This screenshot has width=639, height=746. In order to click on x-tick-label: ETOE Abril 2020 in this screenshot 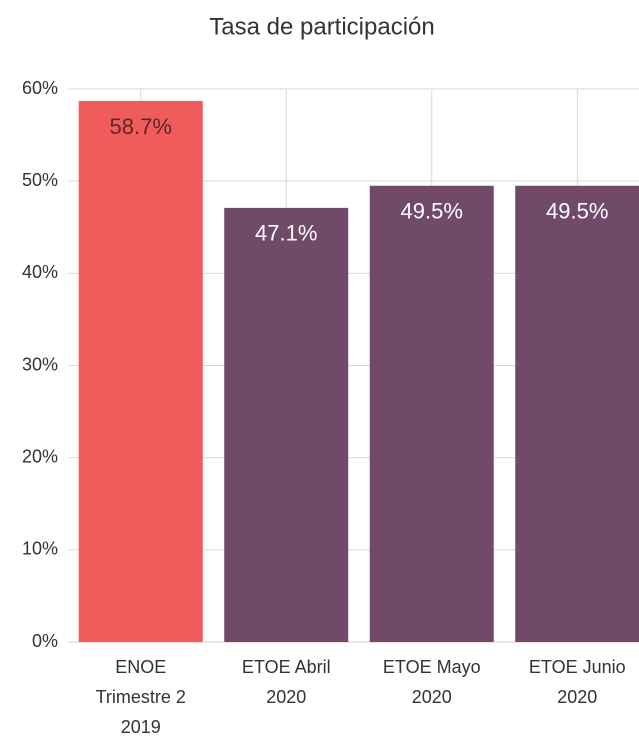, I will do `click(286, 682)`.